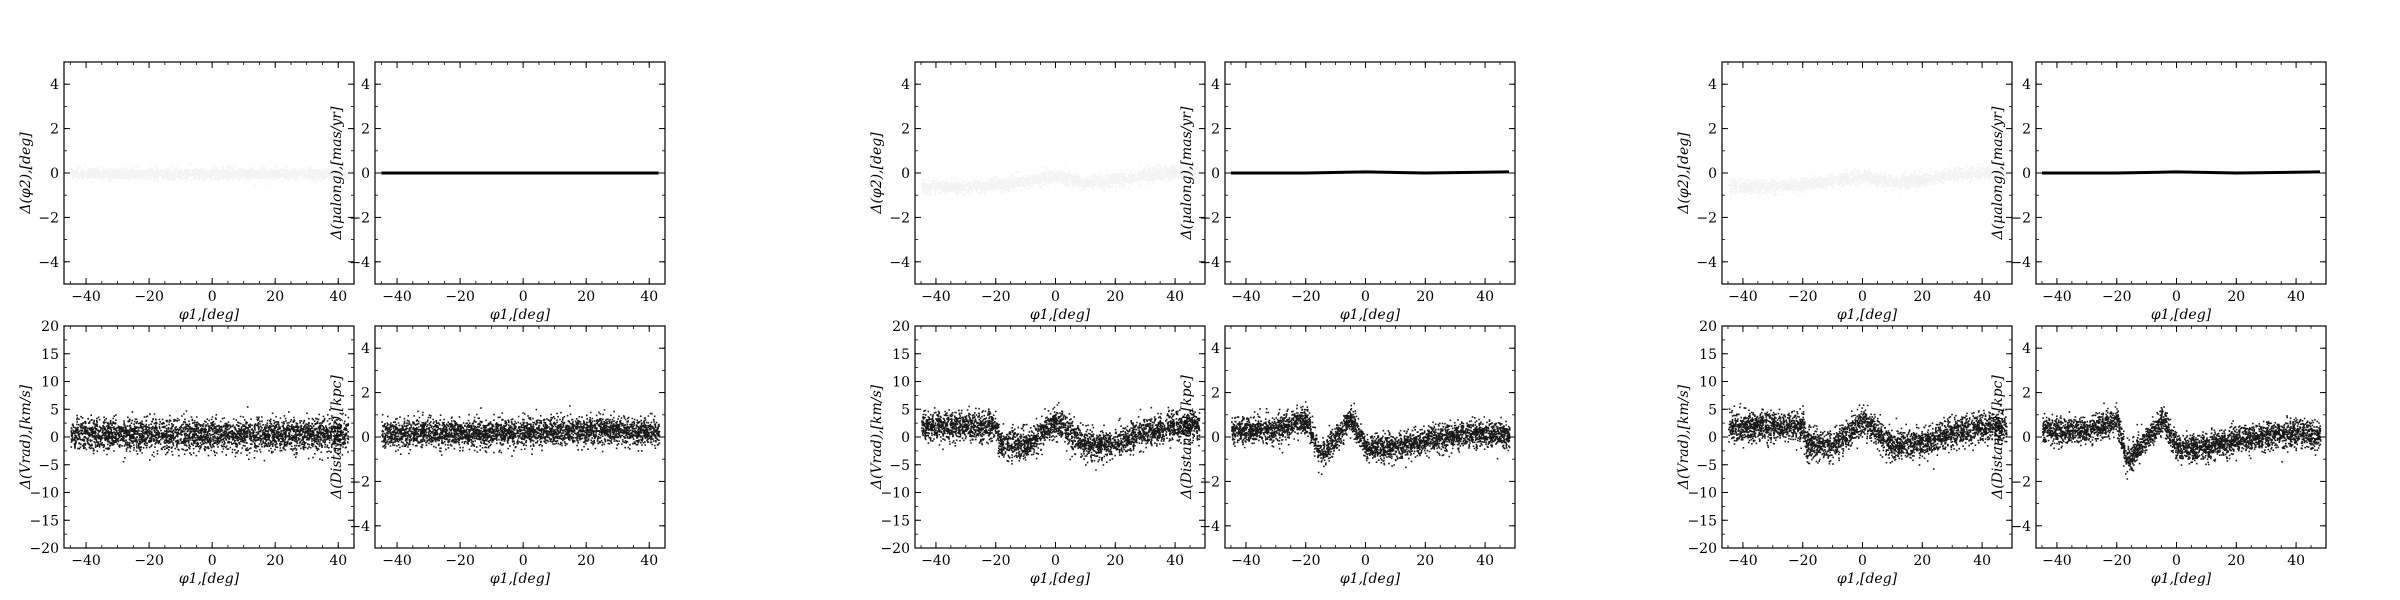 Image resolution: width=2400 pixels, height=600 pixels. I want to click on y-axis-label: Δ(Distance),[kpc], so click(337, 437).